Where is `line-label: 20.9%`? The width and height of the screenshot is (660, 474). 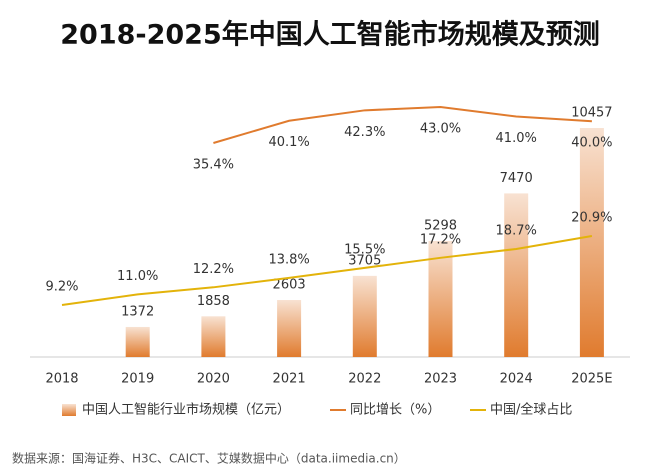
line-label: 20.9% is located at coordinates (591, 218).